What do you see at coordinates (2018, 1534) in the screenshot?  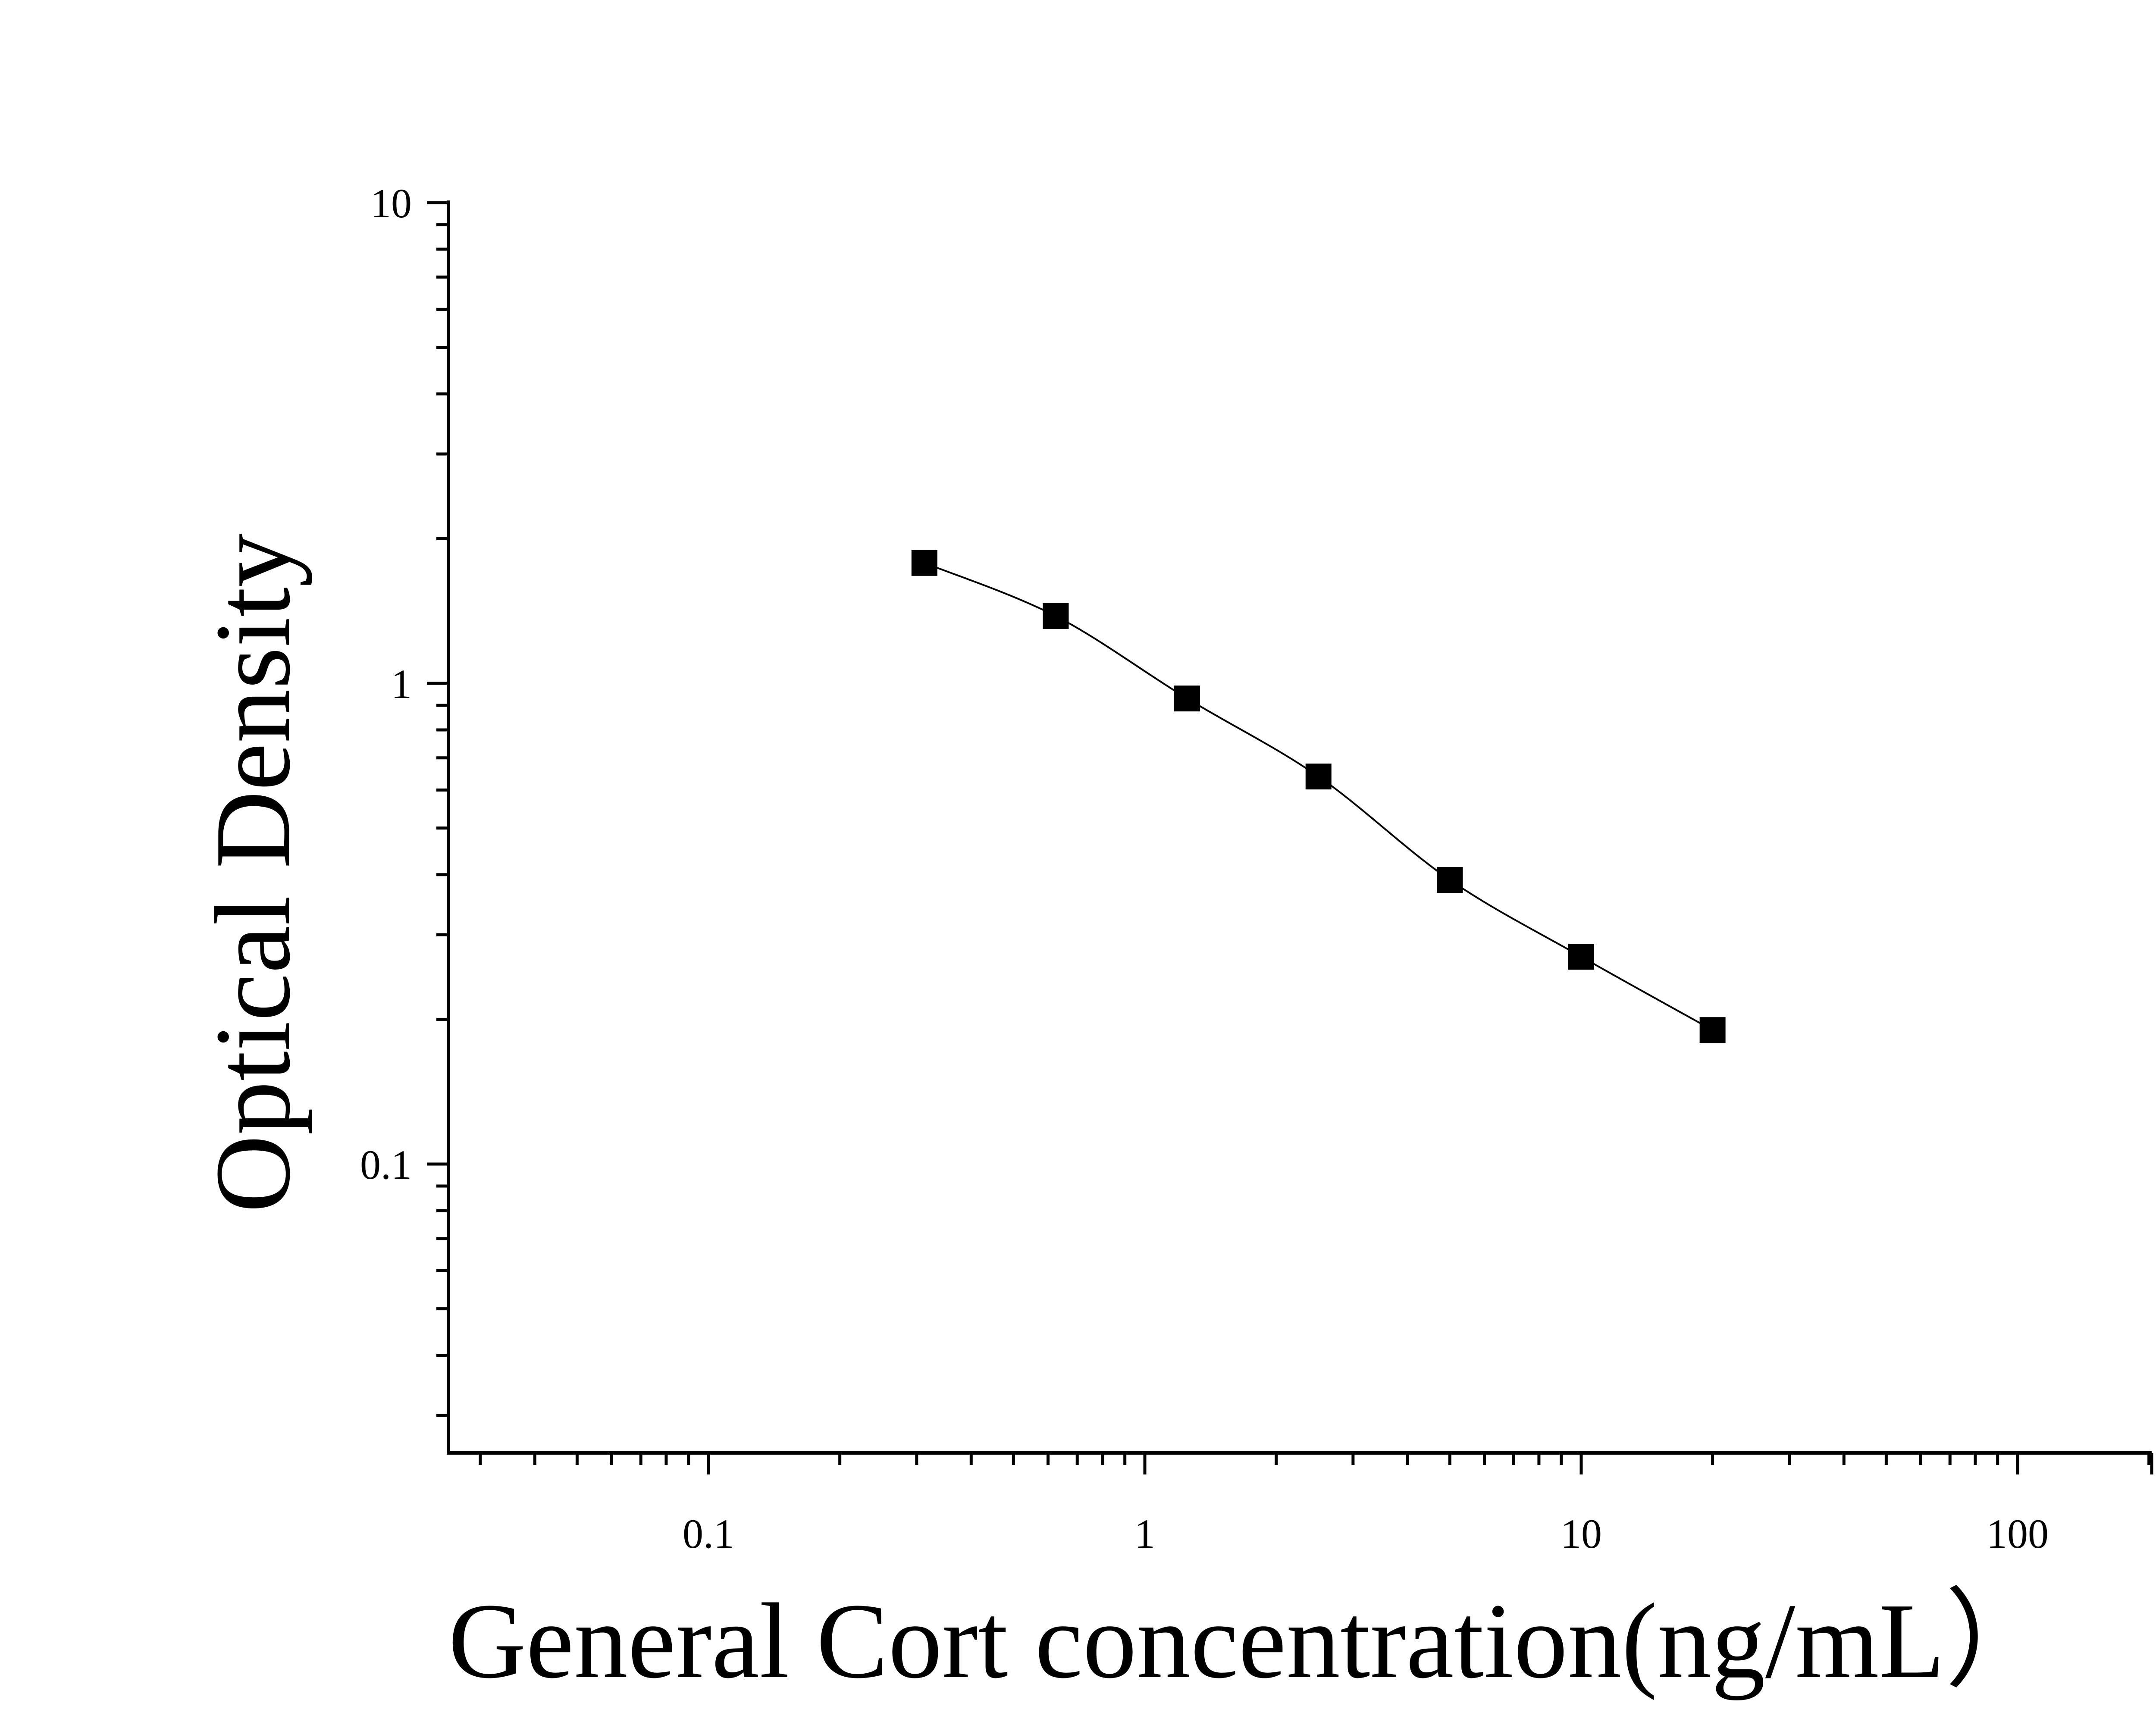 I see `x-tick-label: 100` at bounding box center [2018, 1534].